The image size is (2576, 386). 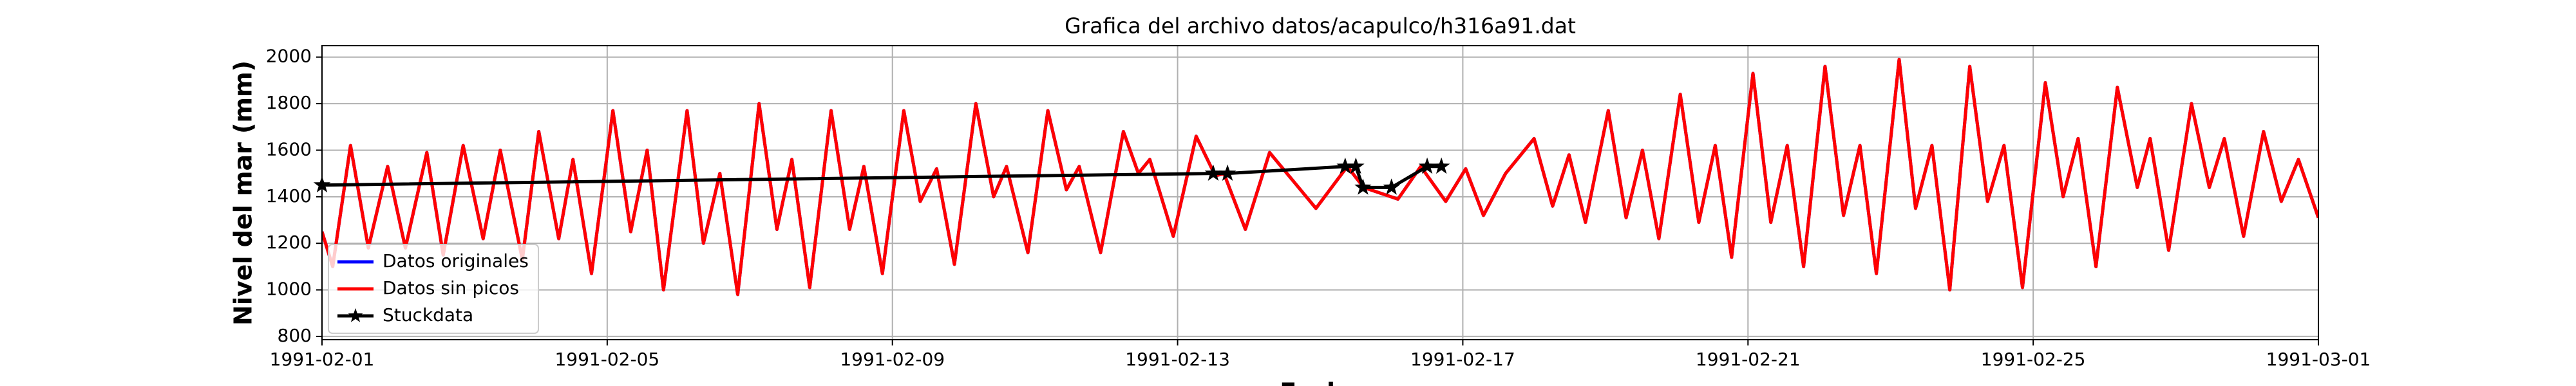 What do you see at coordinates (2033, 359) in the screenshot?
I see `x-tick-label: 1991-02-25` at bounding box center [2033, 359].